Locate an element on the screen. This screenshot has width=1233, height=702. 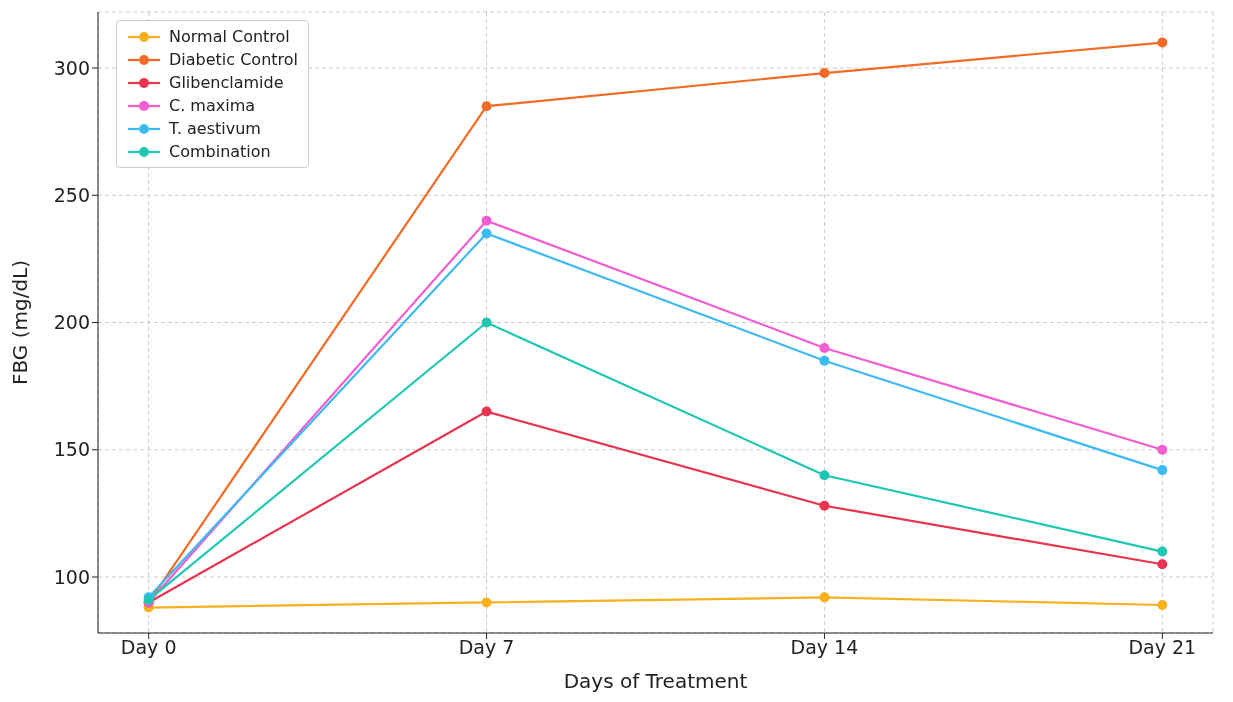
legend-label: Glibenclamide is located at coordinates (226, 83).